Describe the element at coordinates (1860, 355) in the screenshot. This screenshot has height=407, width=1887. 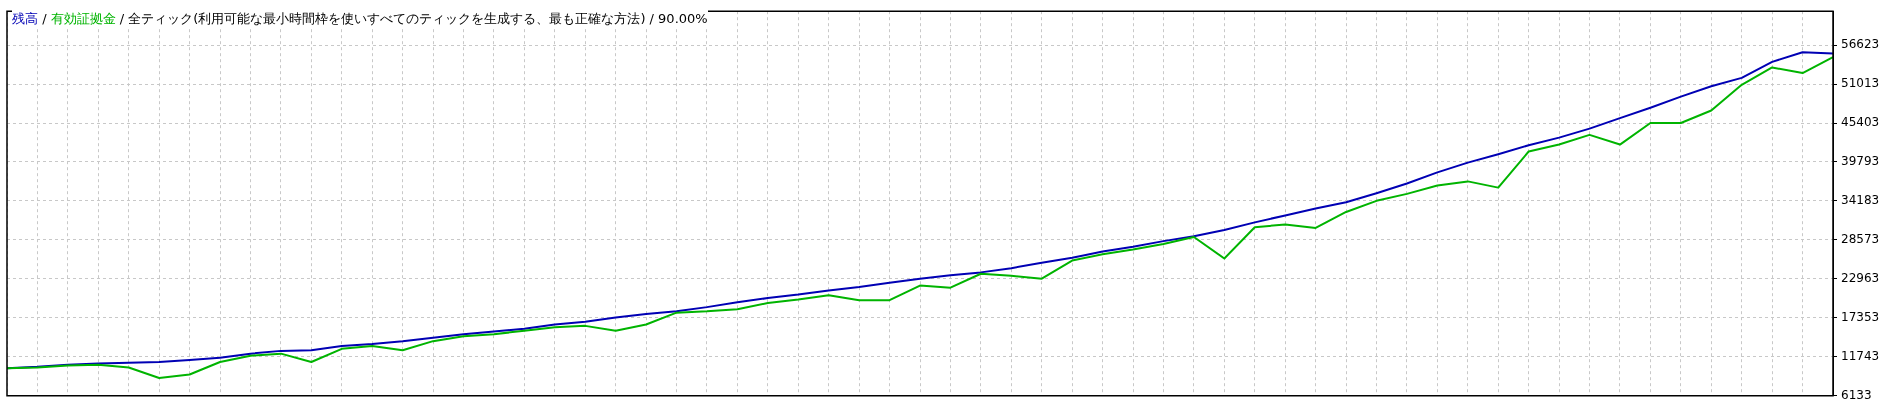
I see `y-tick-label: 11743` at that location.